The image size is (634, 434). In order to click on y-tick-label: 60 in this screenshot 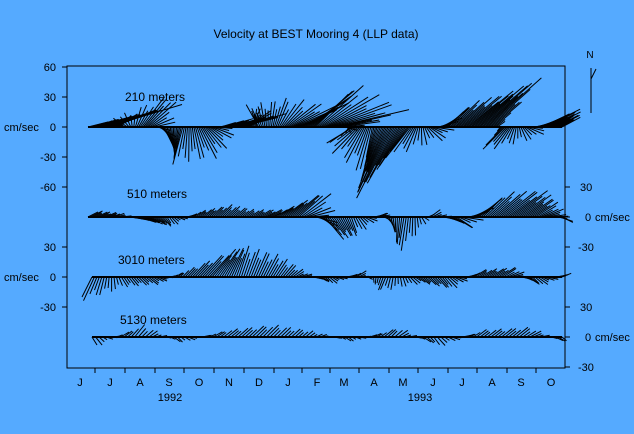, I will do `click(50, 68)`.